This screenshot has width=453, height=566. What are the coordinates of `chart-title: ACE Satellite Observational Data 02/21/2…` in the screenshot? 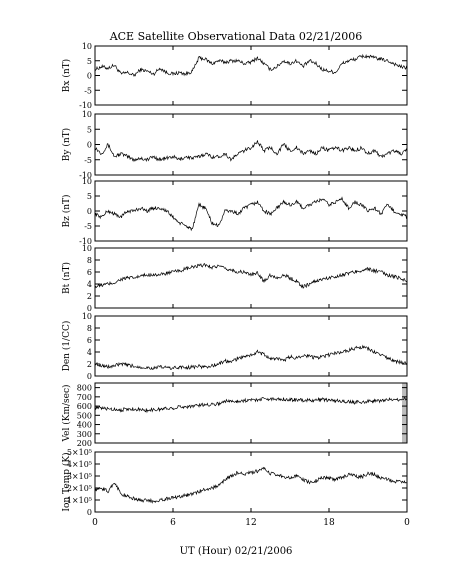 It's located at (236, 36).